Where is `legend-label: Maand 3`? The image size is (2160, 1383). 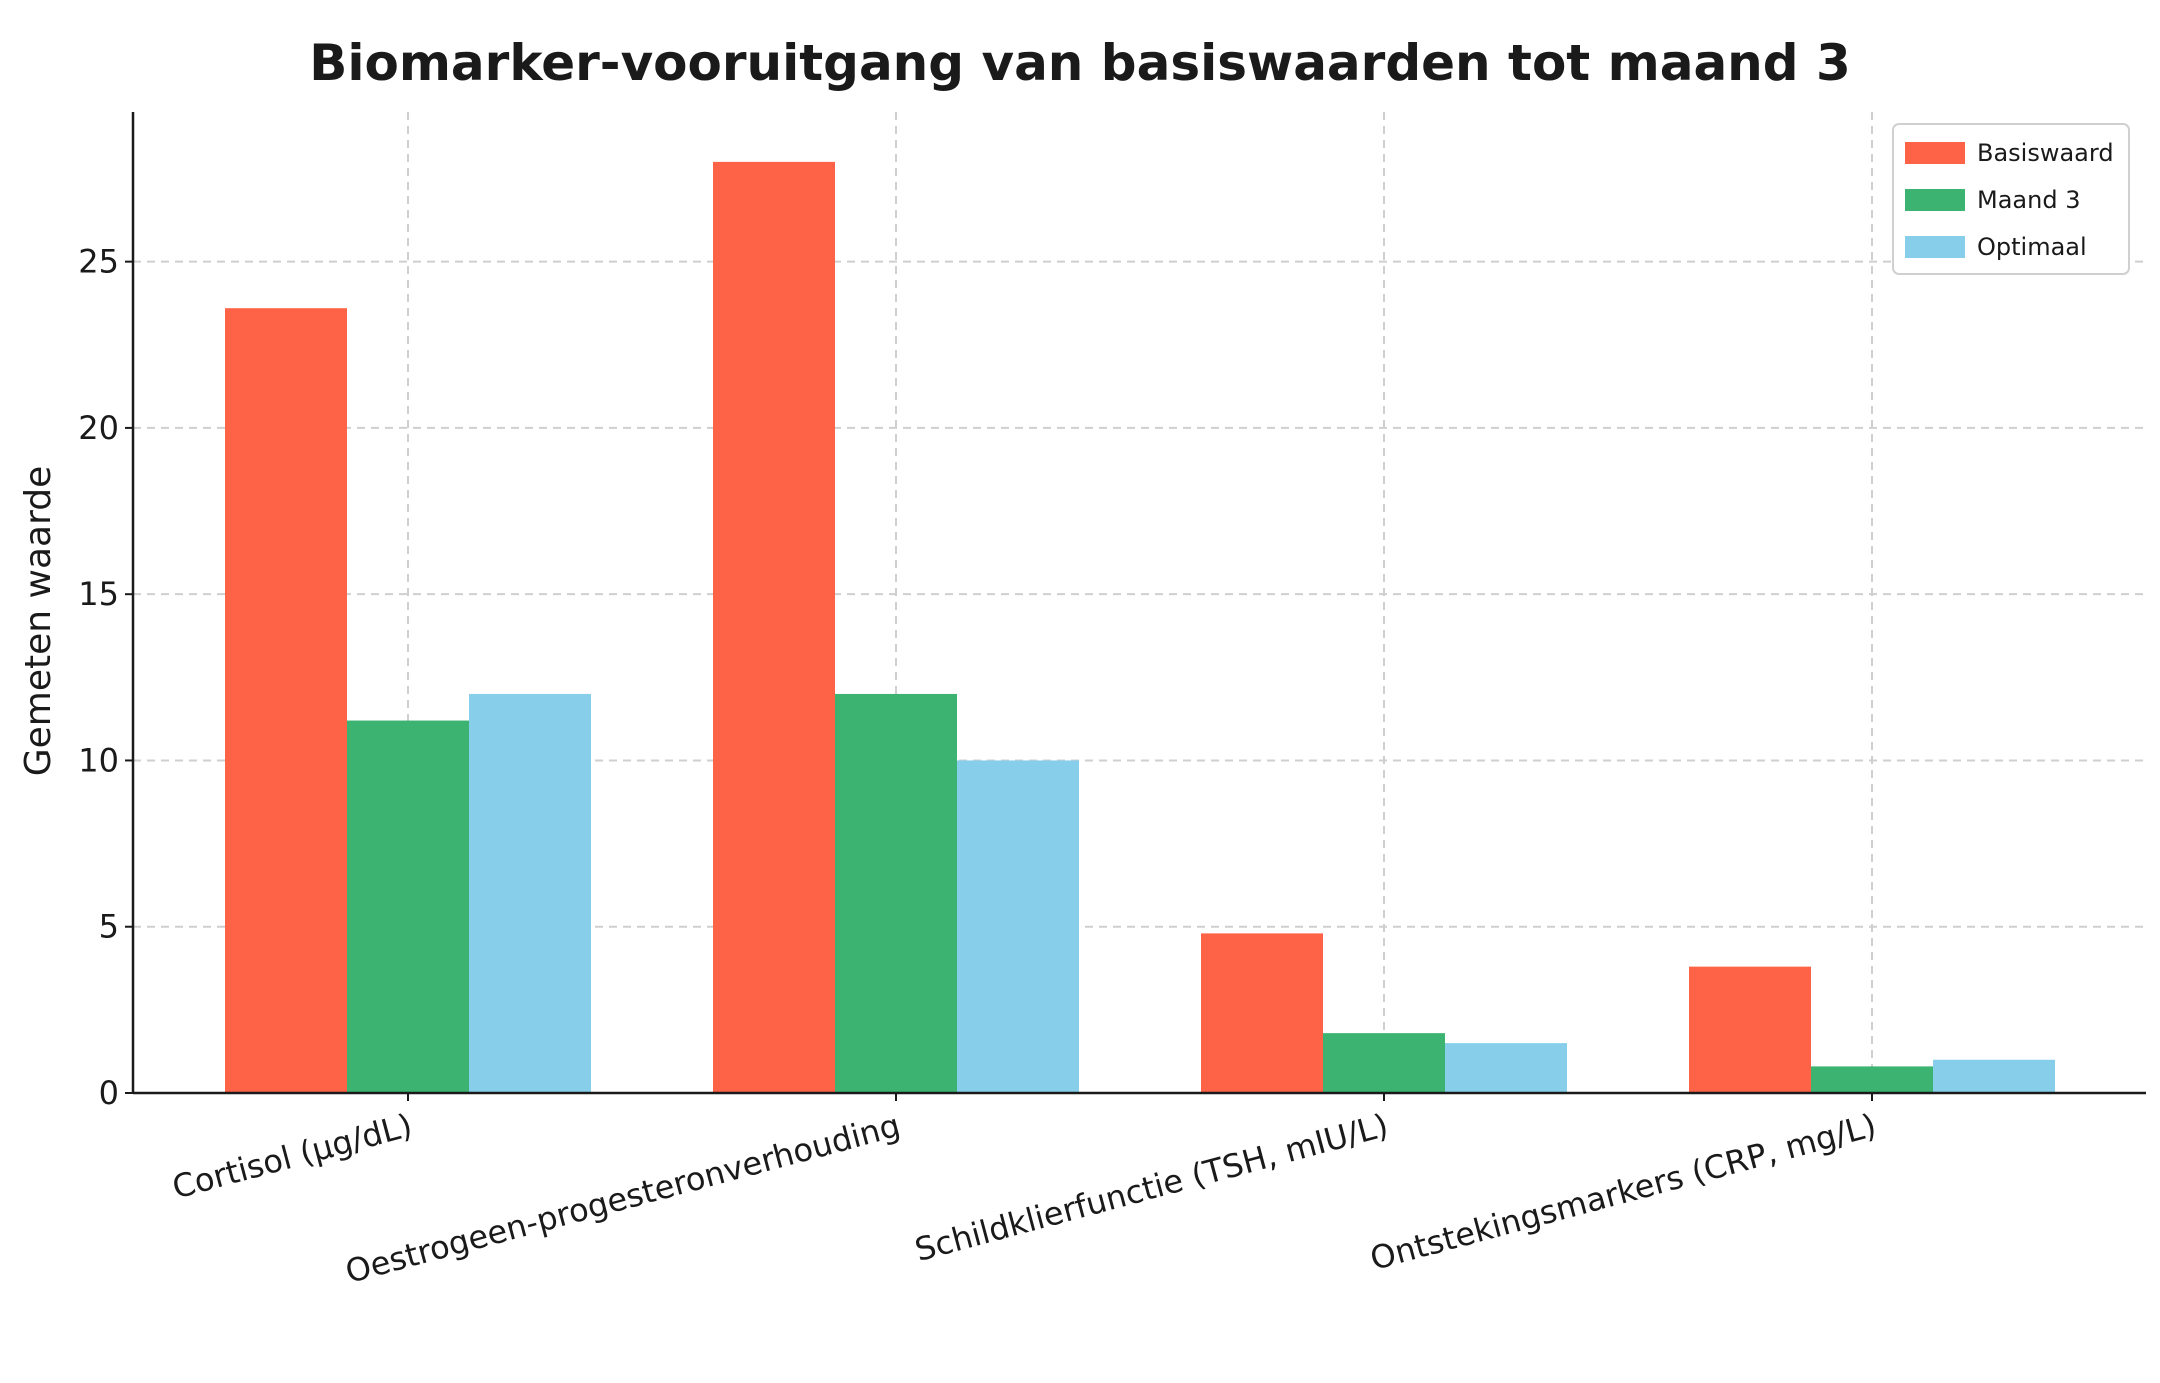
legend-label: Maand 3 is located at coordinates (2028, 200).